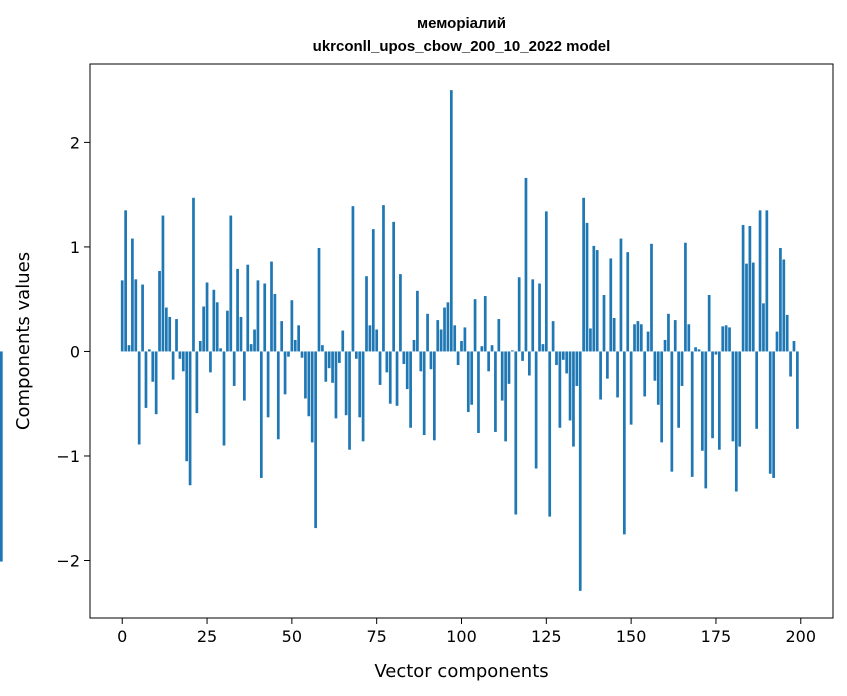 Image resolution: width=847 pixels, height=696 pixels. What do you see at coordinates (461, 636) in the screenshot?
I see `x-tick-label: 100` at bounding box center [461, 636].